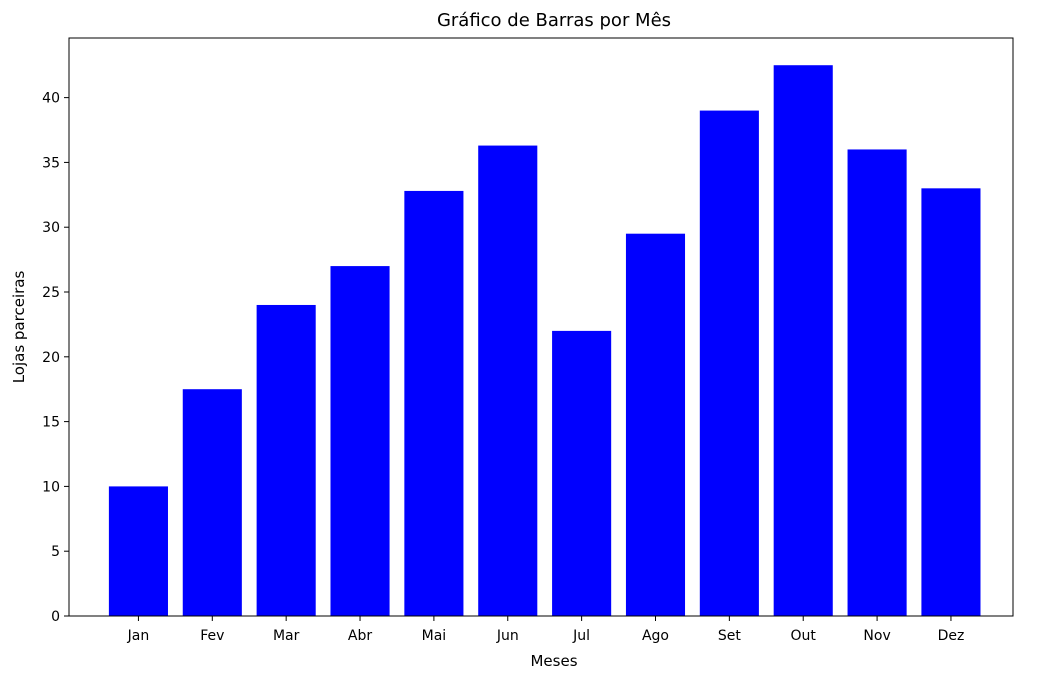 This screenshot has width=1047, height=681. Describe the element at coordinates (655, 424) in the screenshot. I see `bar-ago` at that location.